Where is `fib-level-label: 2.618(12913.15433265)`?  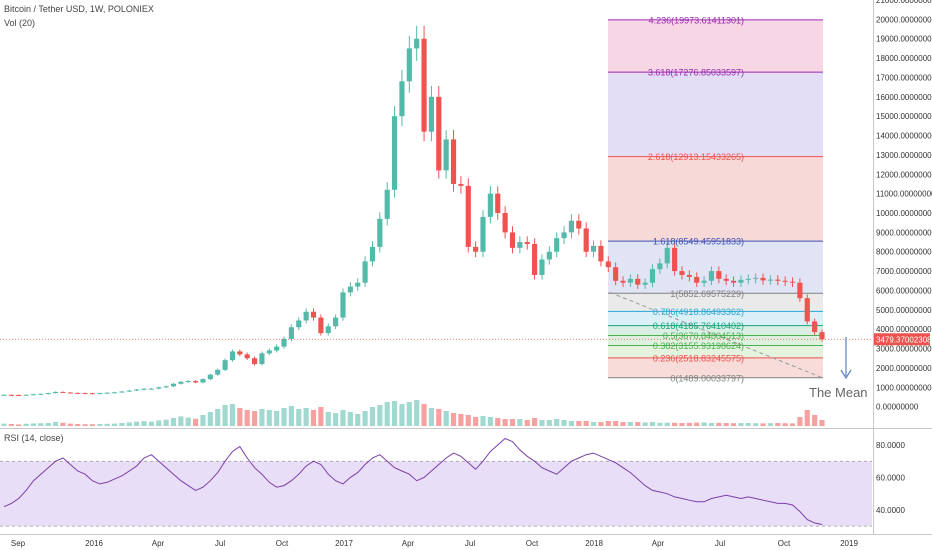 fib-level-label: 2.618(12913.15433265) is located at coordinates (696, 157).